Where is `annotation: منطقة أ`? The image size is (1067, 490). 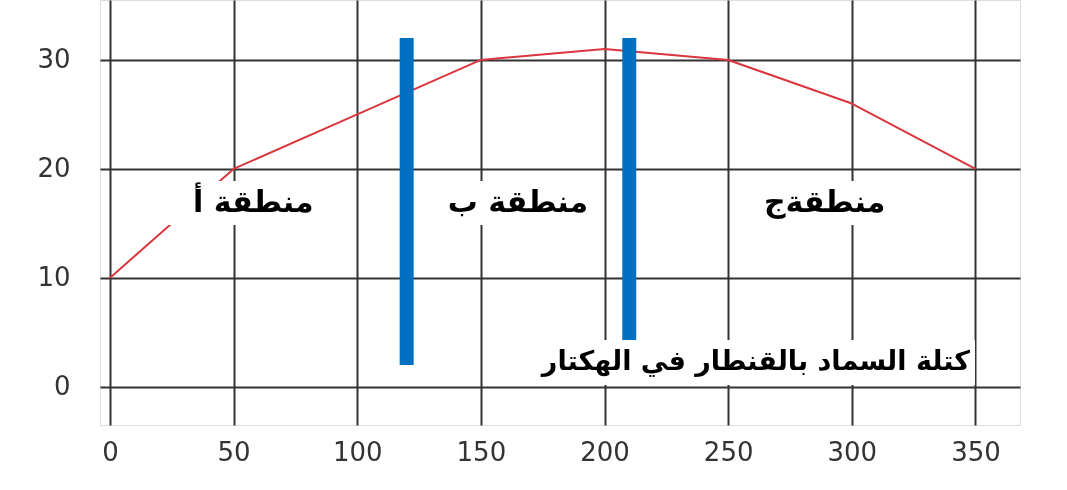
annotation: منطقة أ is located at coordinates (253, 200).